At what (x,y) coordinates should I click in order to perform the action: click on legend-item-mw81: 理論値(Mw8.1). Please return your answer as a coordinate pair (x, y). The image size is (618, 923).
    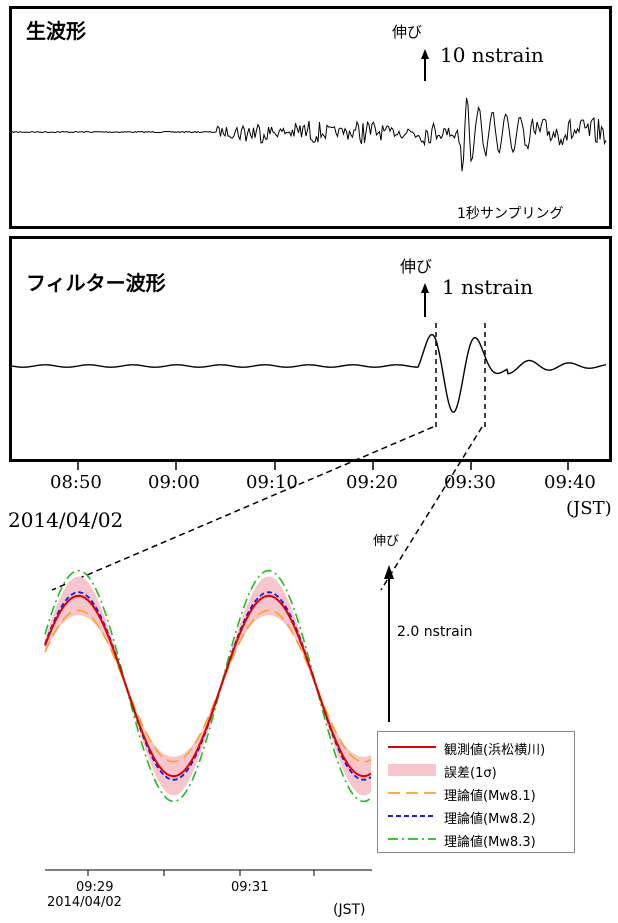
    Looking at the image, I should click on (476, 793).